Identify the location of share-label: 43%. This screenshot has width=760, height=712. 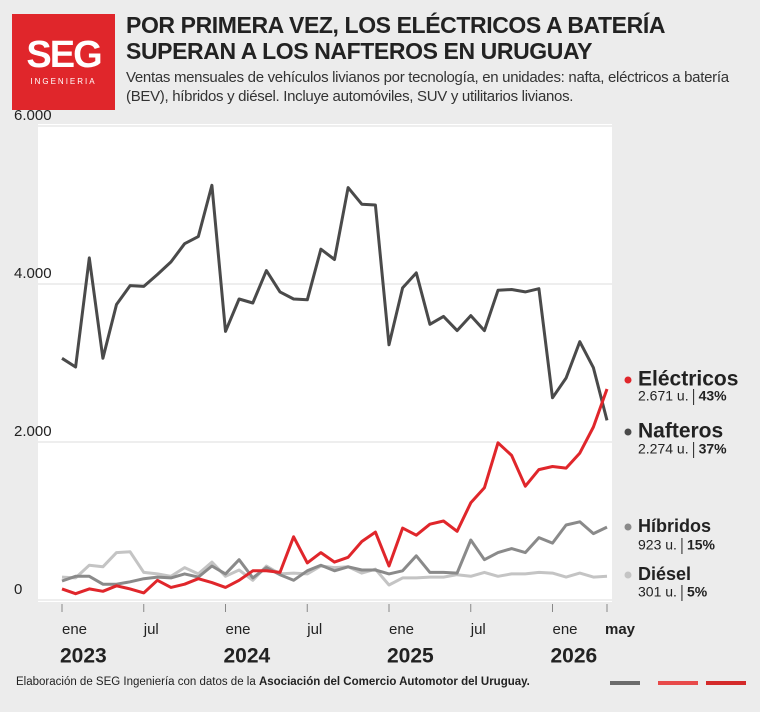
(713, 396).